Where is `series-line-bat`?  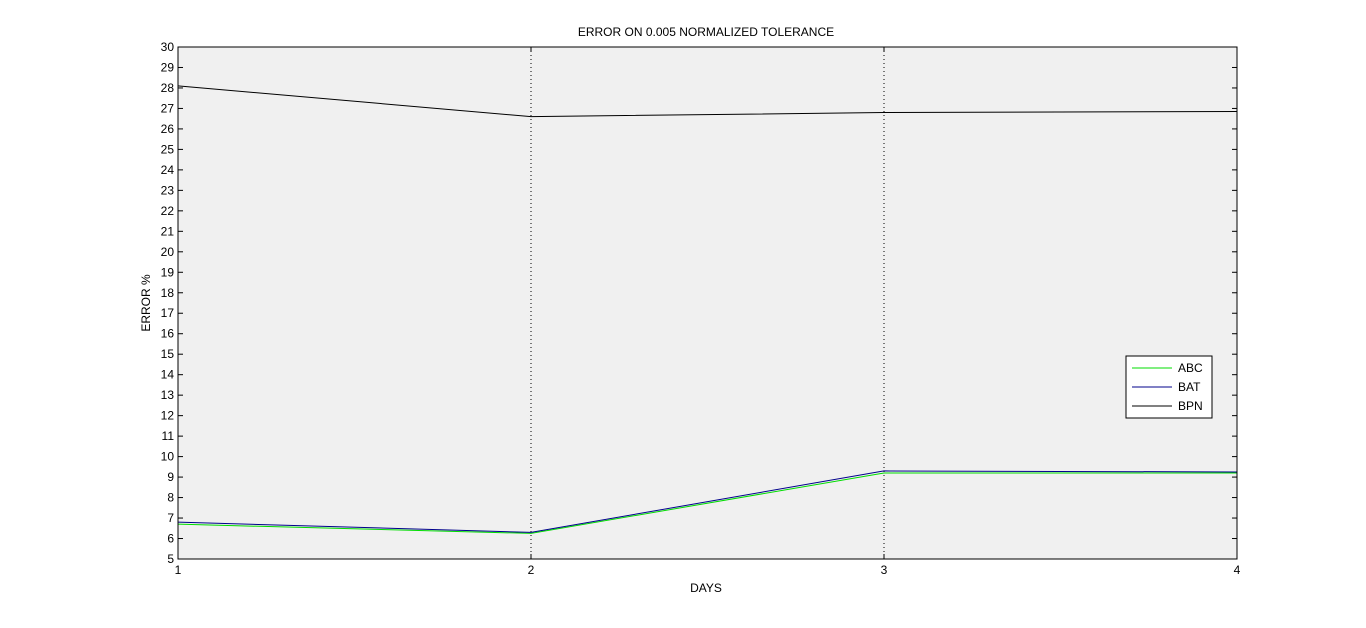
series-line-bat is located at coordinates (707, 501).